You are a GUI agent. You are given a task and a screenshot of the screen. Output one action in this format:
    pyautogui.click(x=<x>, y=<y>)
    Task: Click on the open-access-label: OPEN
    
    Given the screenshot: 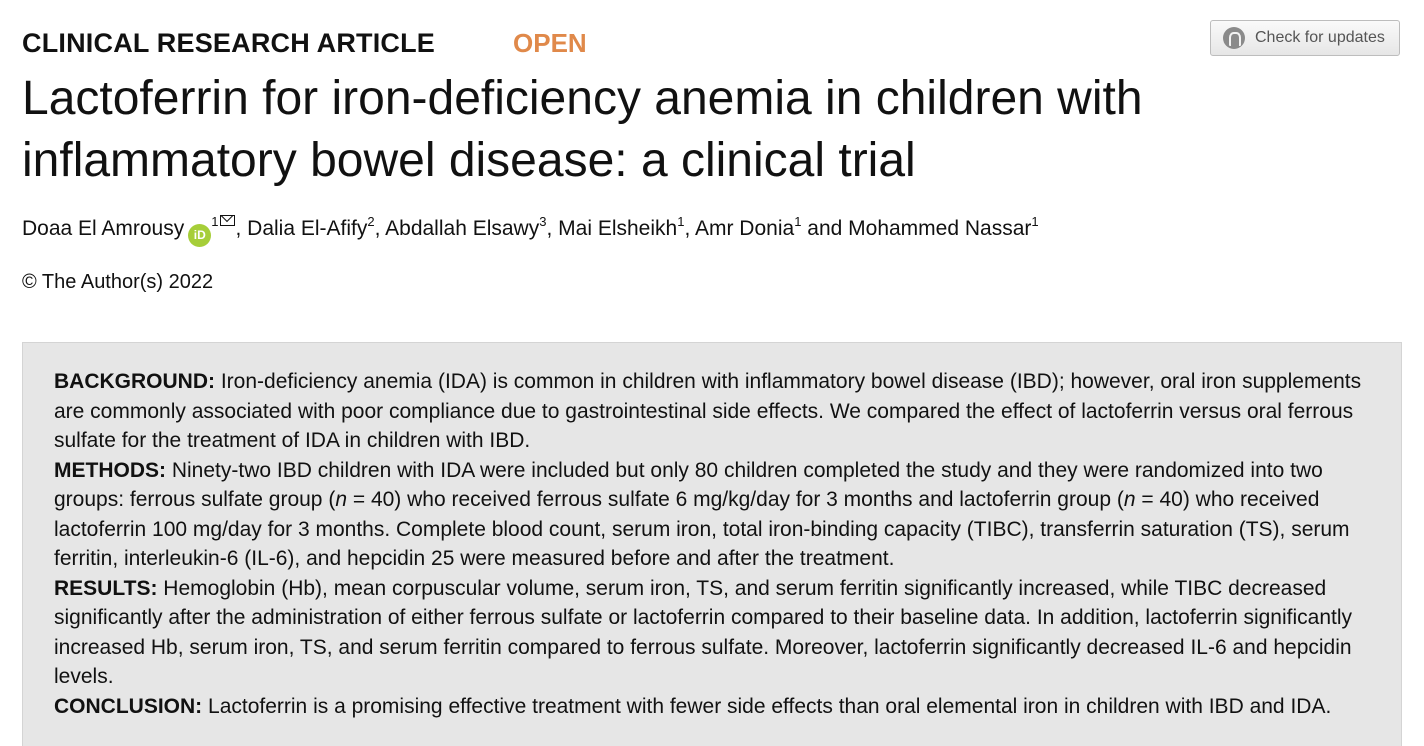 What is the action you would take?
    pyautogui.click(x=550, y=43)
    